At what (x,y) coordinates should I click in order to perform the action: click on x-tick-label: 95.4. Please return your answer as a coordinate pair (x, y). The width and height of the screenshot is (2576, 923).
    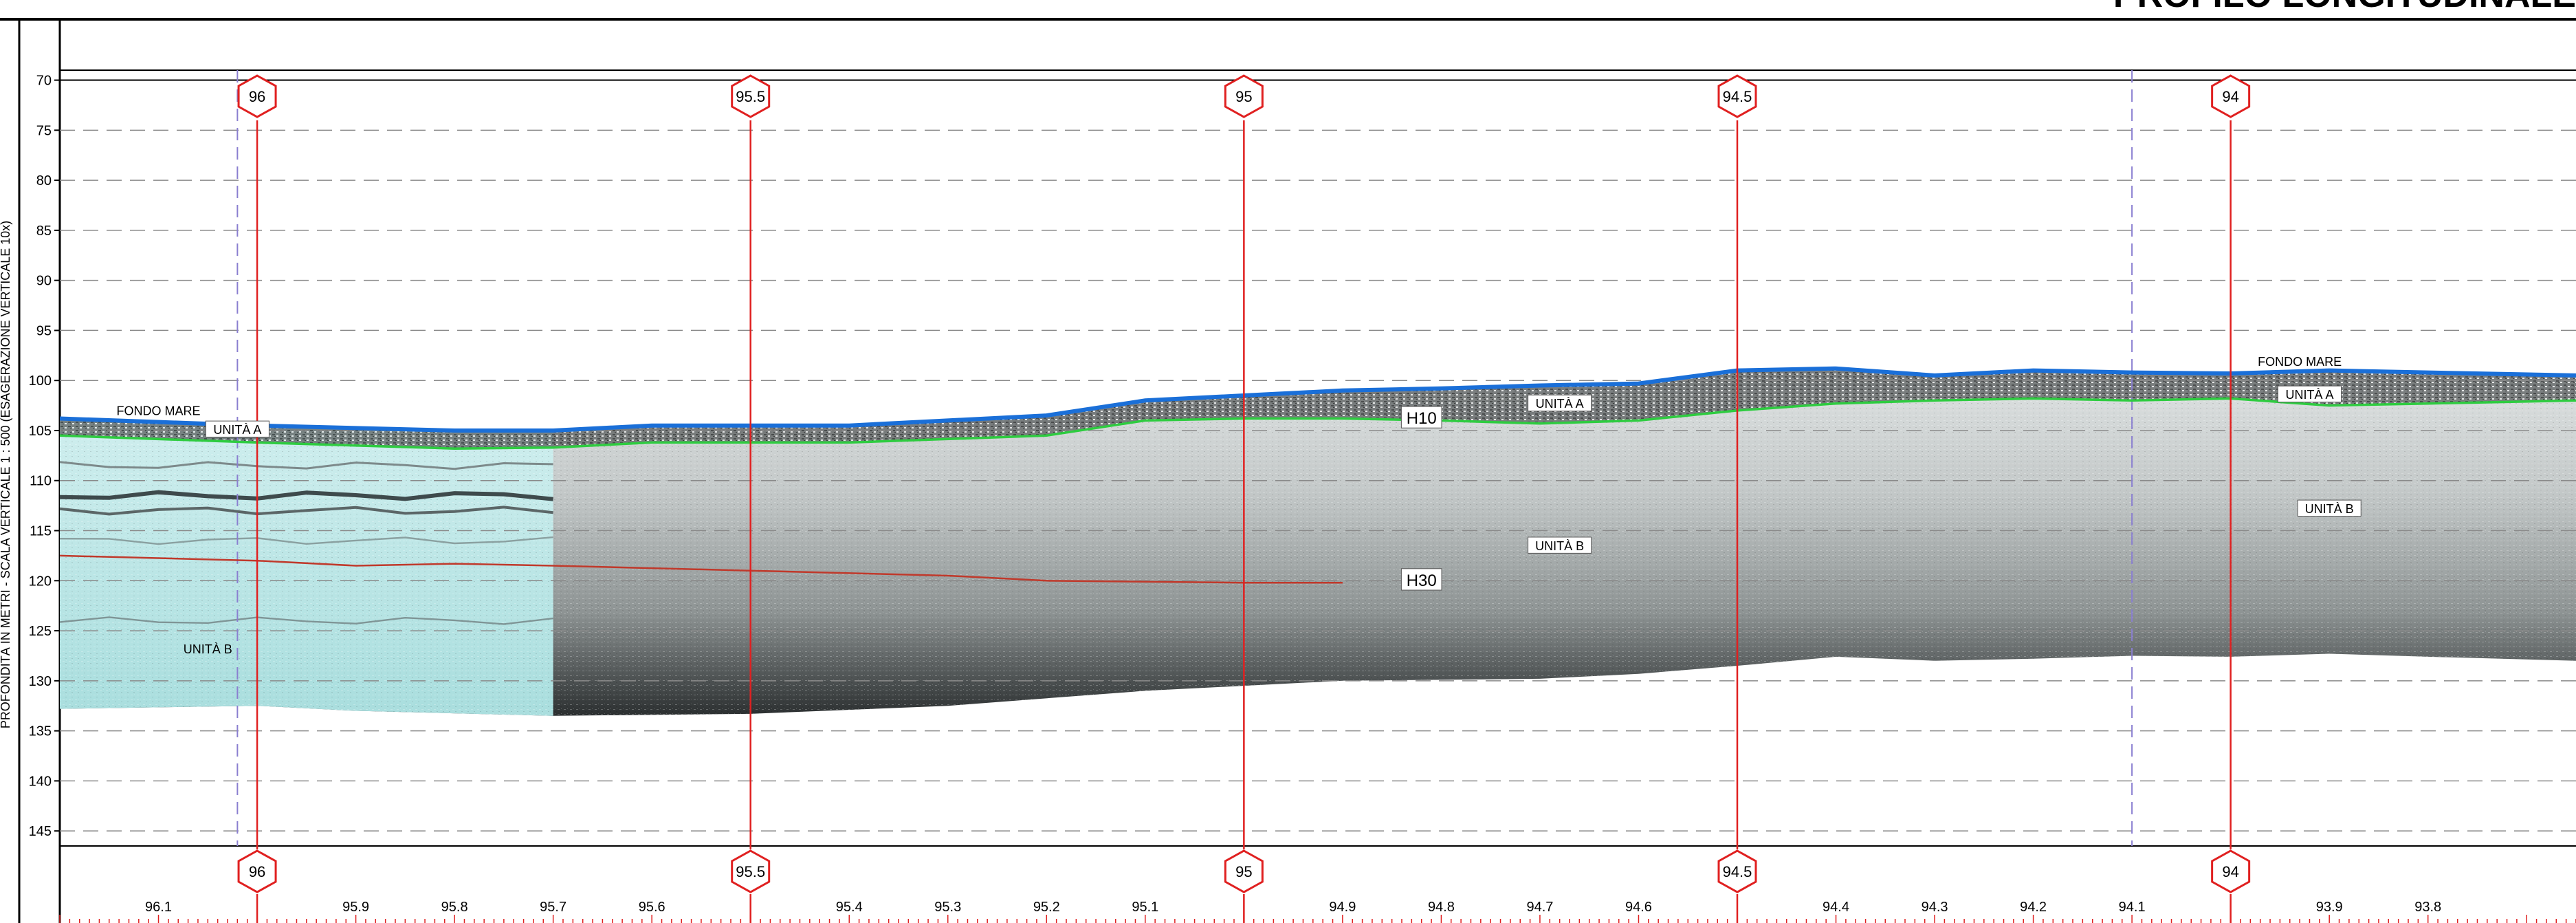
    Looking at the image, I should click on (849, 907).